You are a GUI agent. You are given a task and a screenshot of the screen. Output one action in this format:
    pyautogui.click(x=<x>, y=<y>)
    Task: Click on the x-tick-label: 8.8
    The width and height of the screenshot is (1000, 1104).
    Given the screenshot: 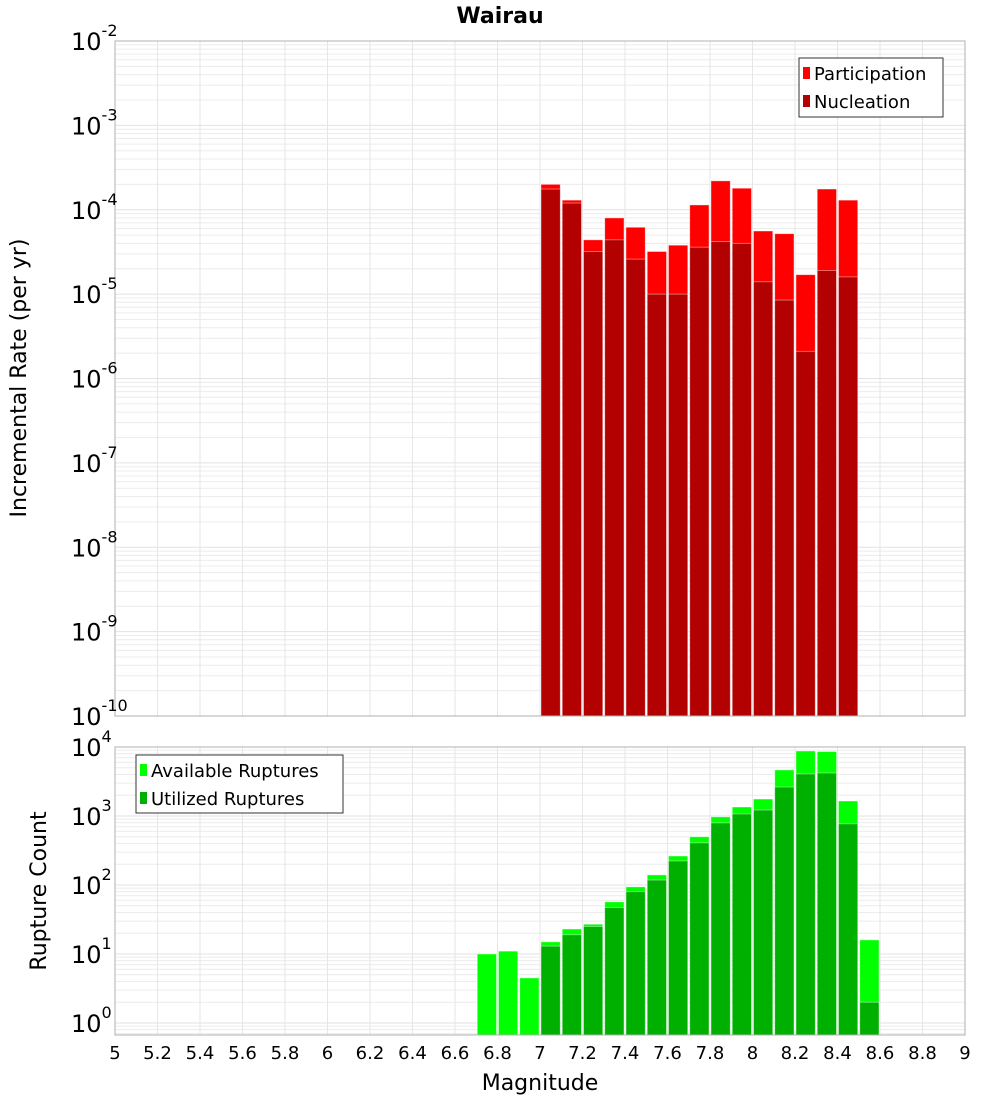 What is the action you would take?
    pyautogui.click(x=922, y=1053)
    